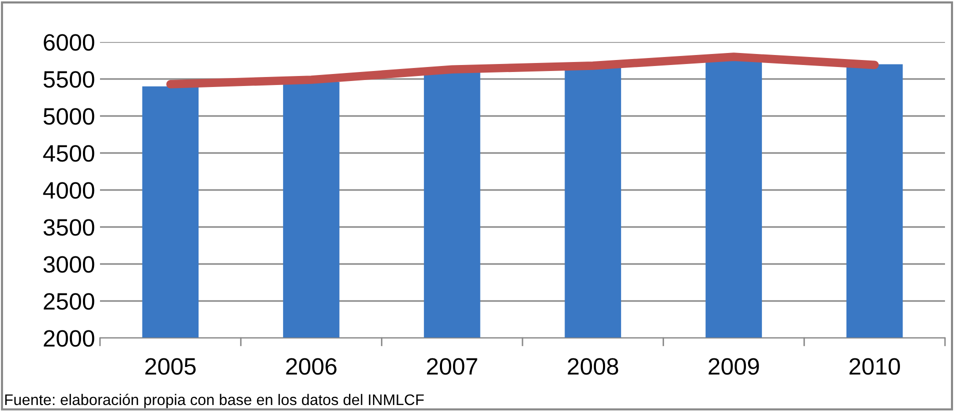 The width and height of the screenshot is (956, 411). I want to click on y-tick-label: 5000, so click(69, 116).